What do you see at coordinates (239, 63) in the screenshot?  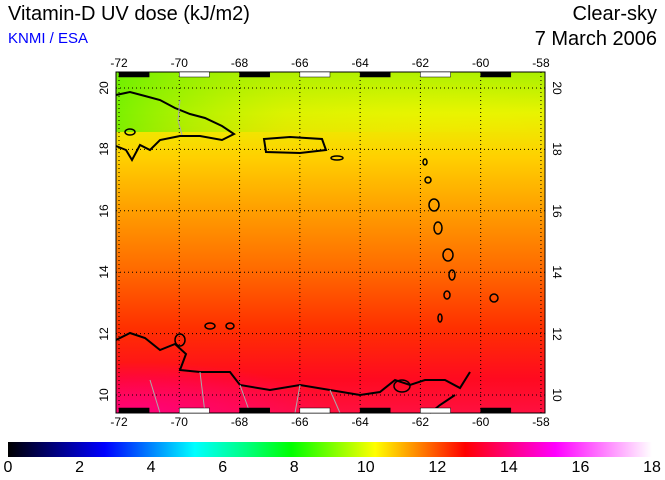 I see `lon-tick-top: -68` at bounding box center [239, 63].